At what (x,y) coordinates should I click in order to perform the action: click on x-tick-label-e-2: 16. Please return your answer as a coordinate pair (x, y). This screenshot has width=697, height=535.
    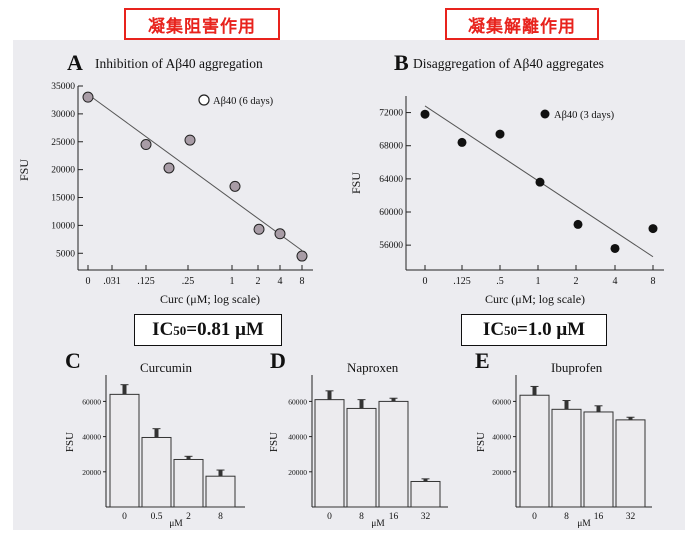
    Looking at the image, I should click on (599, 517).